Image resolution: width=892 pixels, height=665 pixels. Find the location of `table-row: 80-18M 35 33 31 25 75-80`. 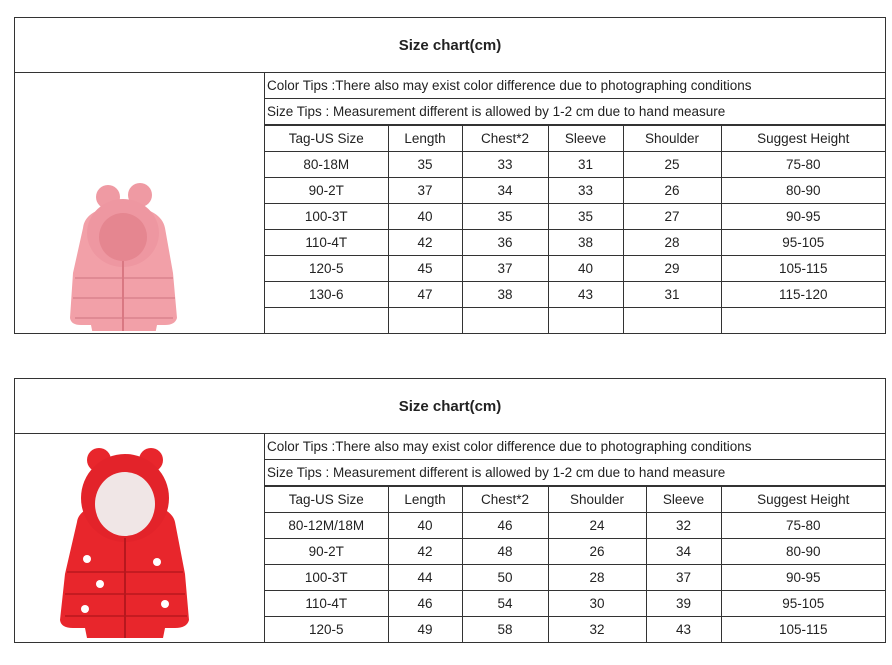

table-row: 80-18M 35 33 31 25 75-80 is located at coordinates (575, 164).